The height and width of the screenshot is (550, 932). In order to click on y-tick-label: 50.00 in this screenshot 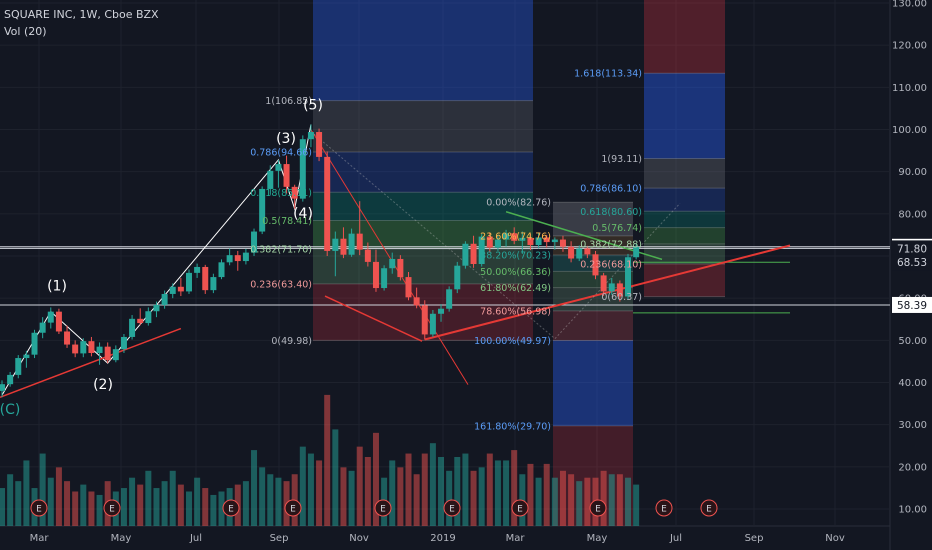, I will do `click(912, 341)`.